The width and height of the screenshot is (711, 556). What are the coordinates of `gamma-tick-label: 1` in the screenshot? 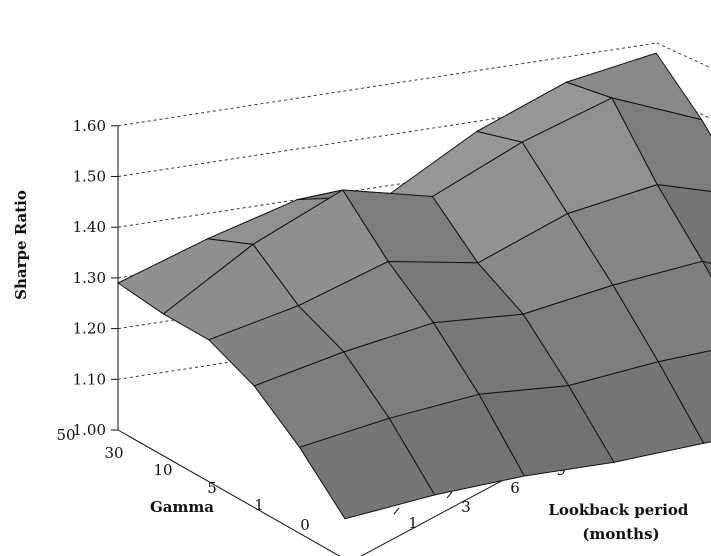 It's located at (259, 505).